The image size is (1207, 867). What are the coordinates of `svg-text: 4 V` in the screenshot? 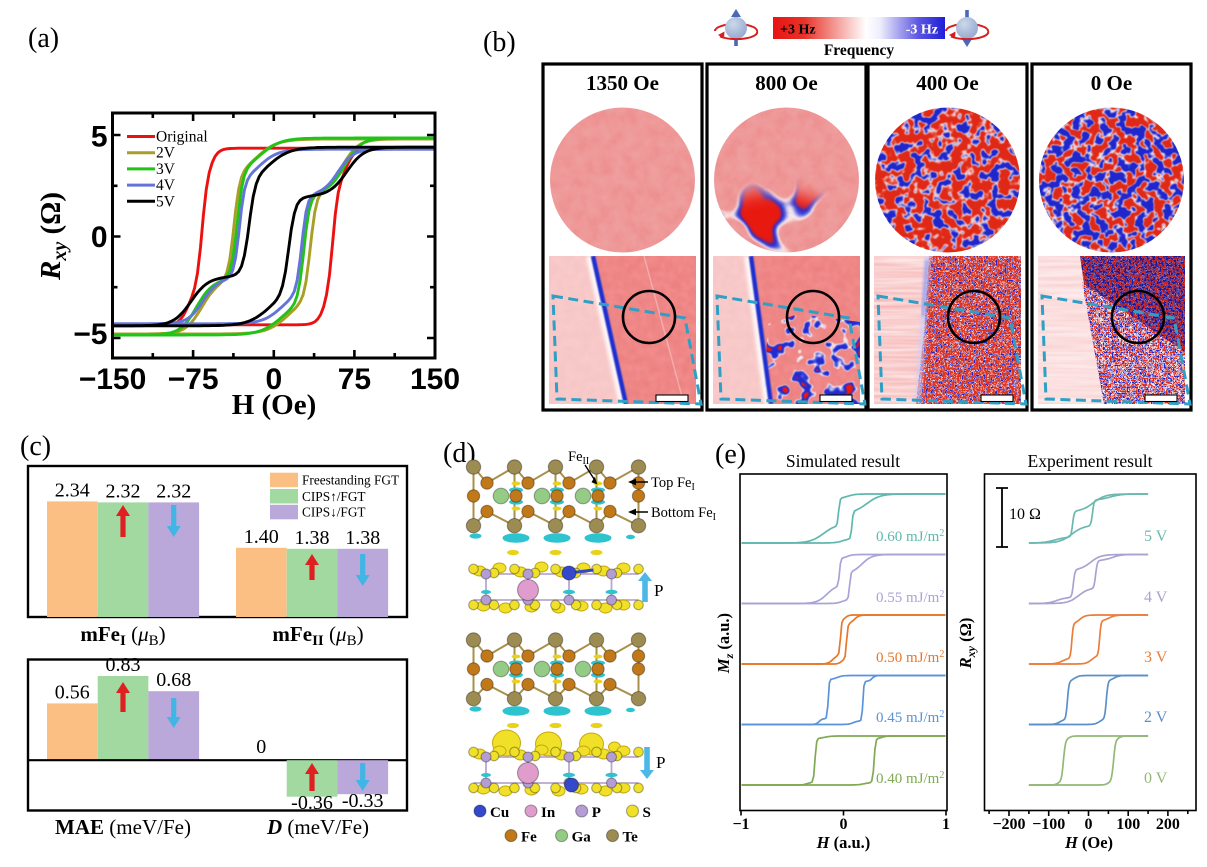 It's located at (1156, 597).